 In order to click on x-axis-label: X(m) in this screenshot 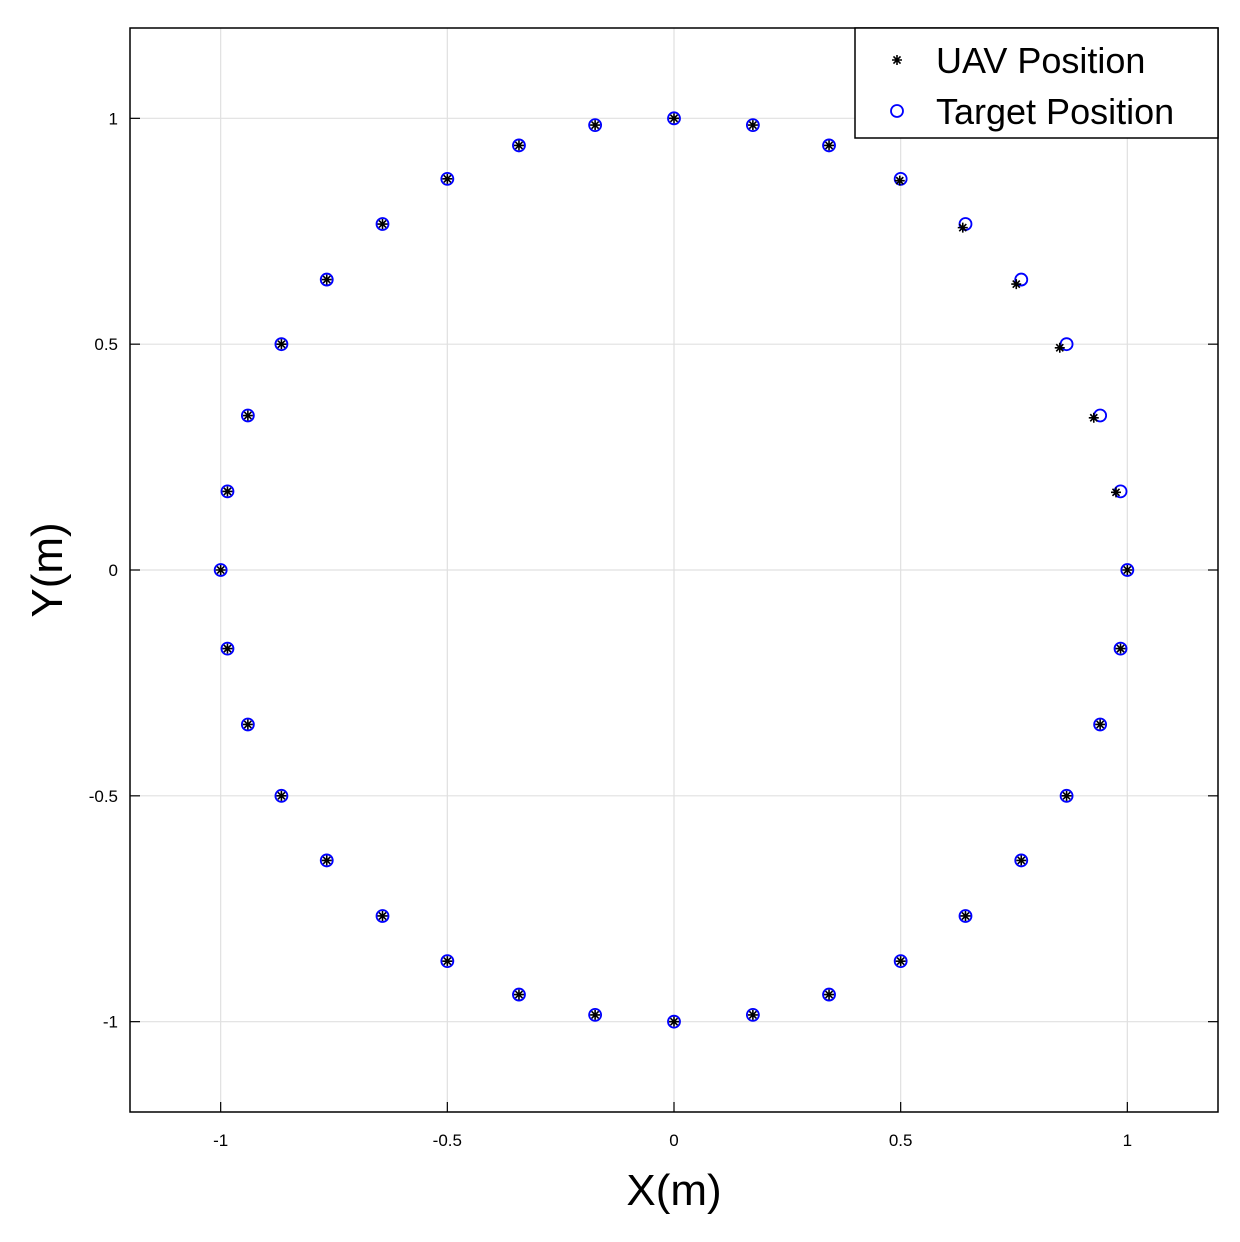, I will do `click(673, 1190)`.